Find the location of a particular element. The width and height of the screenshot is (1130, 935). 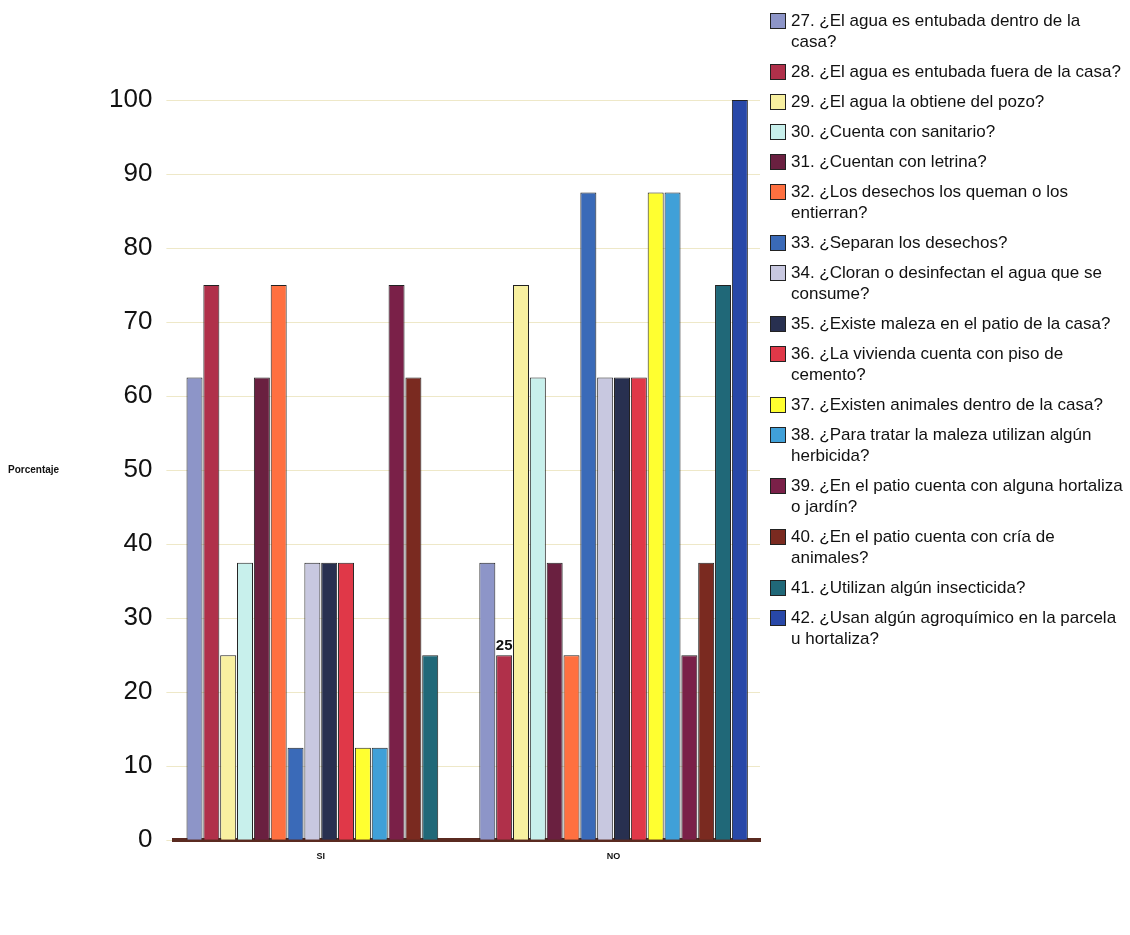

legend-label: 37. ¿Existen animales dentro de la casa? is located at coordinates (947, 404).